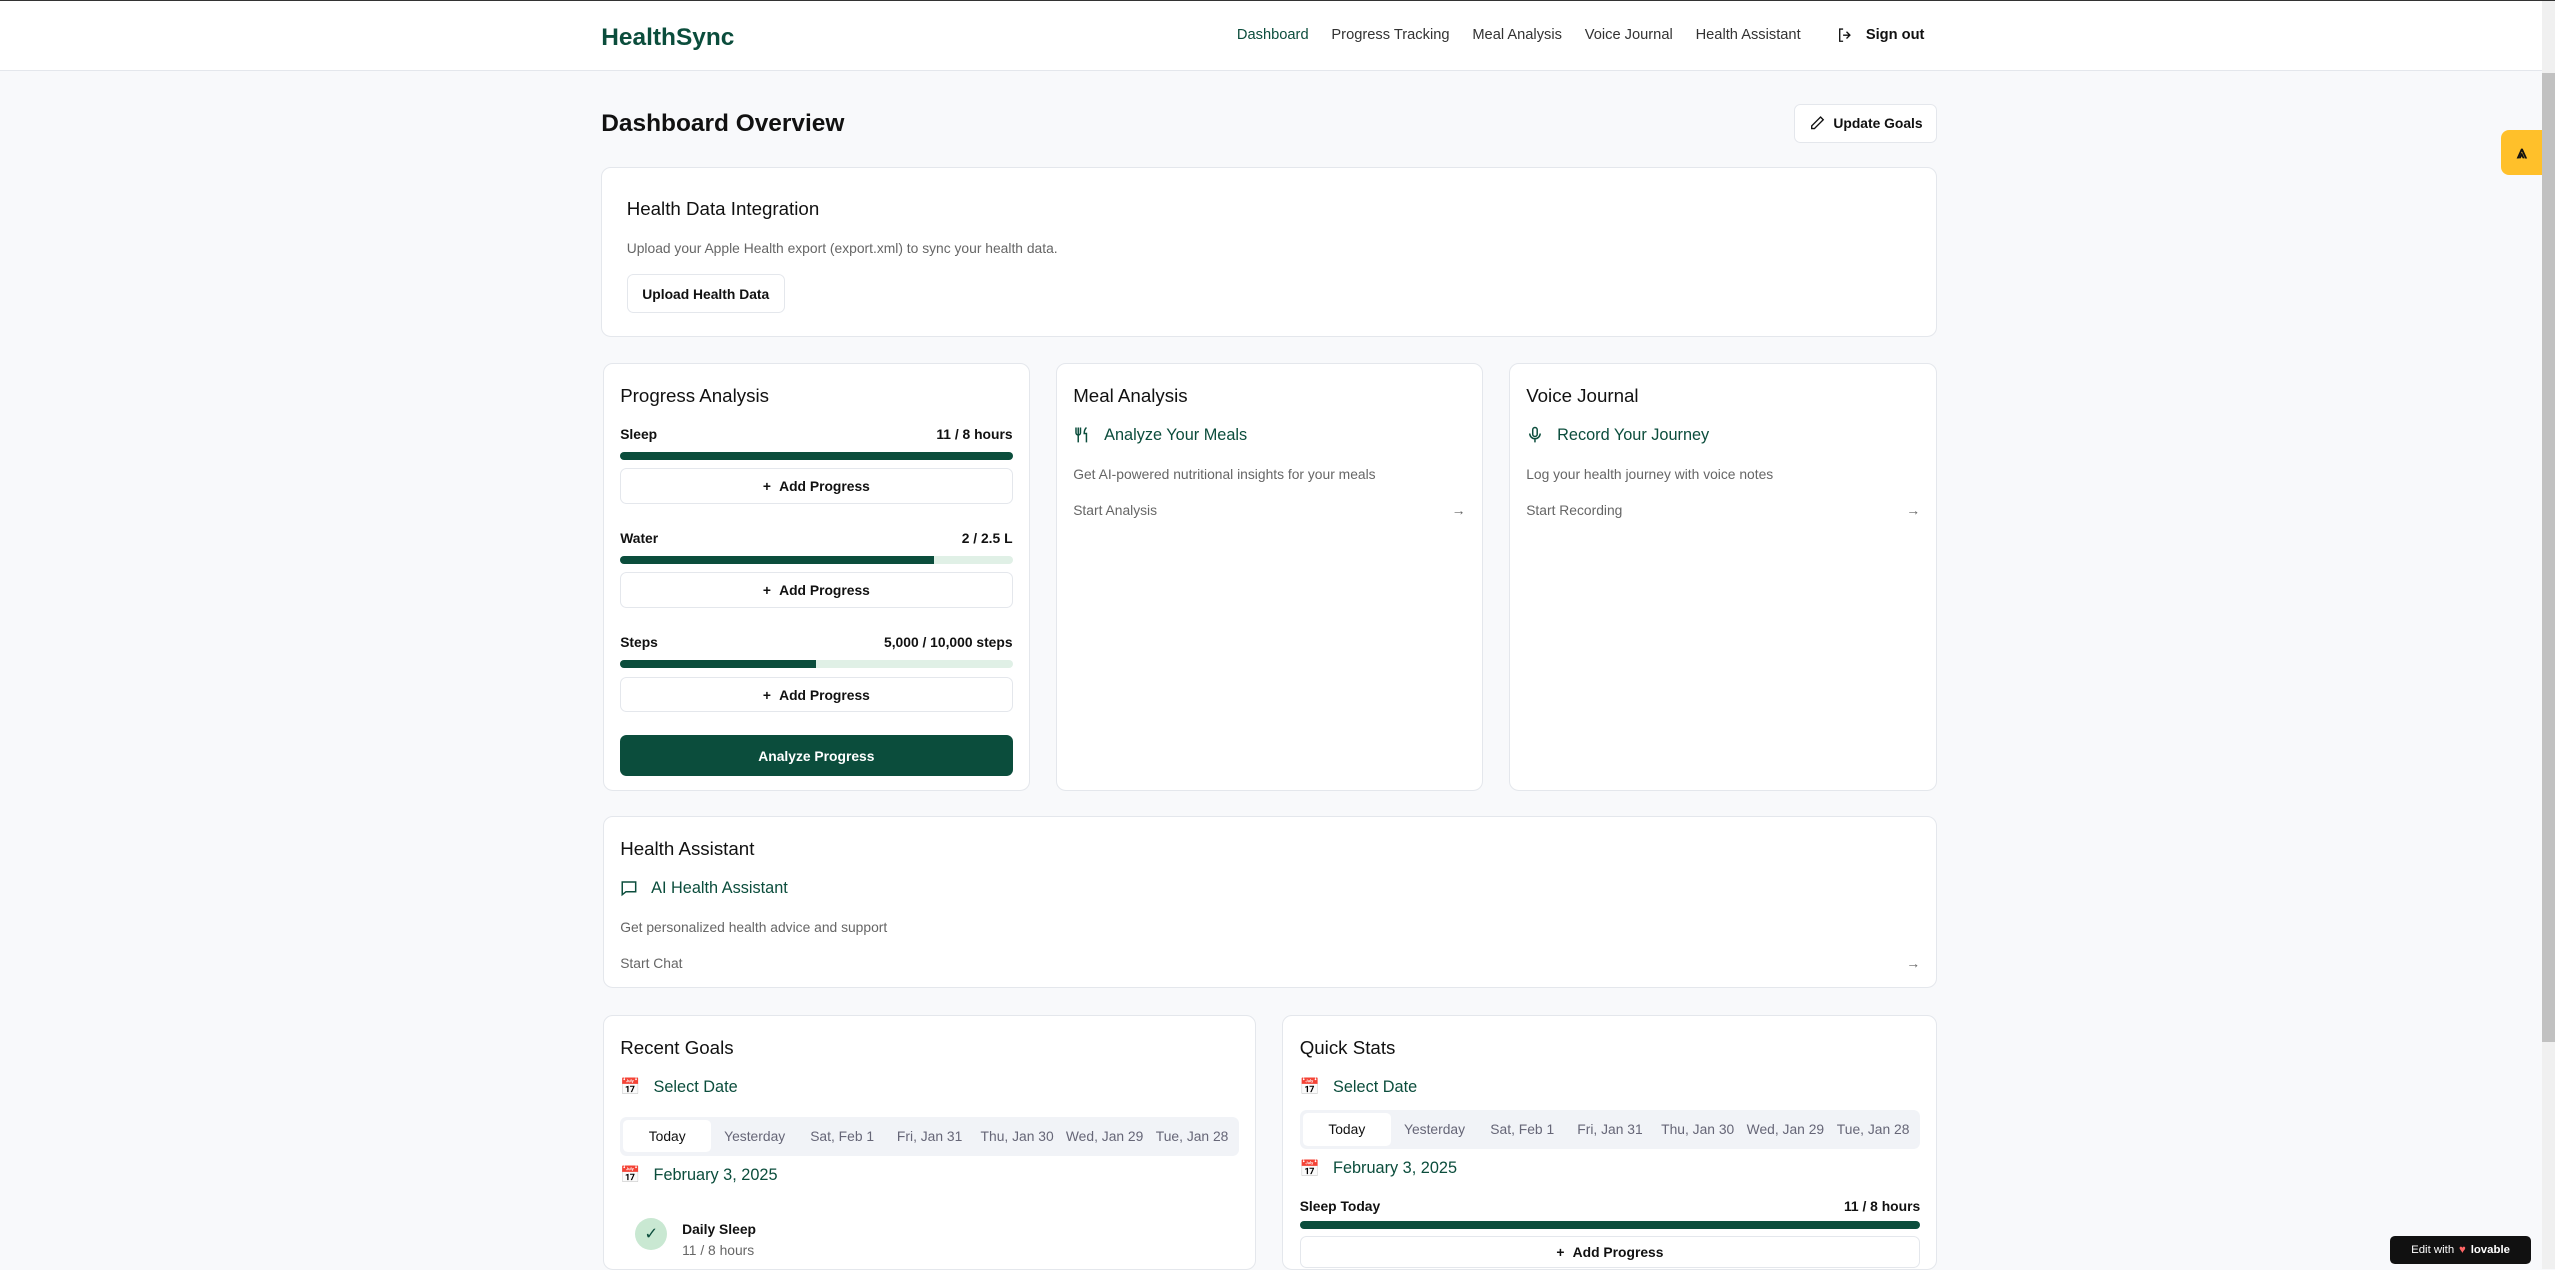 The width and height of the screenshot is (2555, 1270). Describe the element at coordinates (668, 37) in the screenshot. I see `logo: HealthSync` at that location.